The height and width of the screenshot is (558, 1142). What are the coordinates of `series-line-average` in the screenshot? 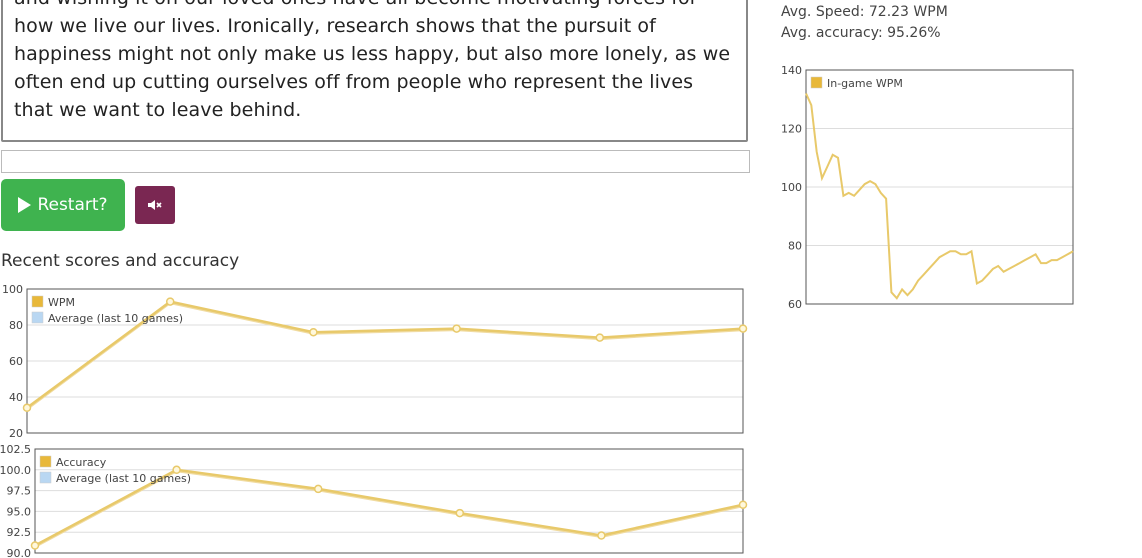 It's located at (389, 509).